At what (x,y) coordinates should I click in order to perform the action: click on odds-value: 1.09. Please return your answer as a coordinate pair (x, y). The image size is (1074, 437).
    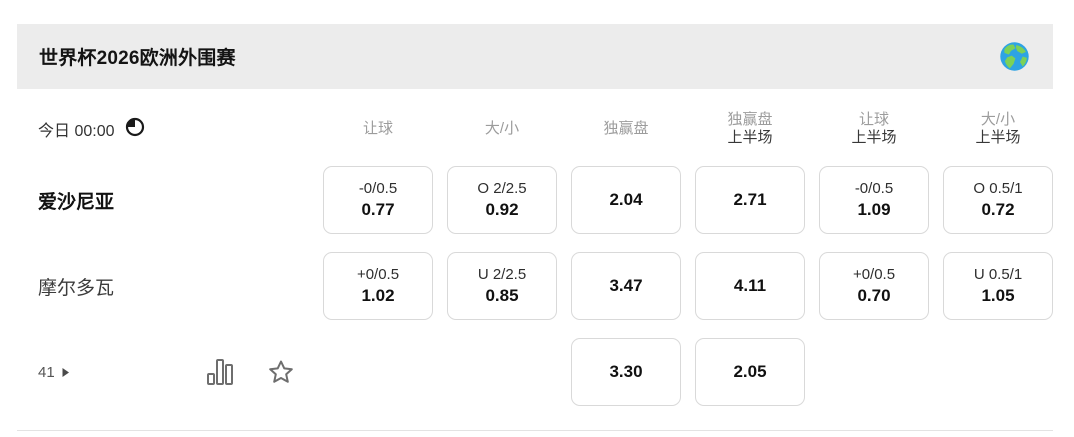
    Looking at the image, I should click on (874, 209).